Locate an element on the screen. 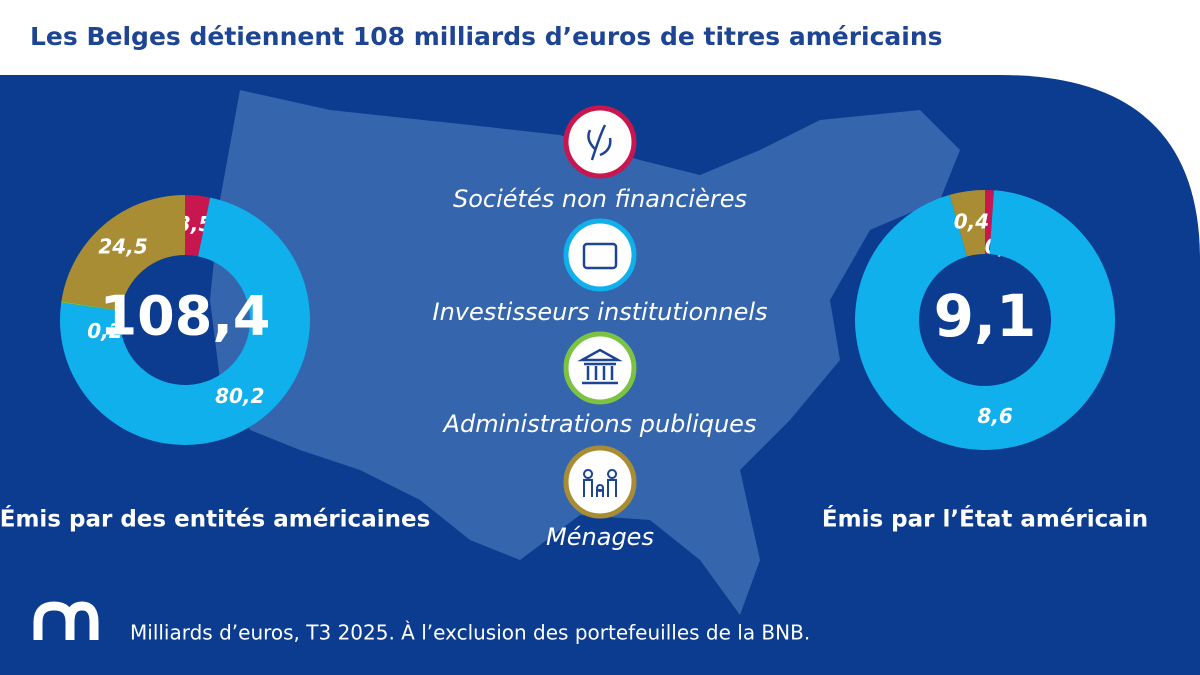  total-label: 9,1 is located at coordinates (985, 316).